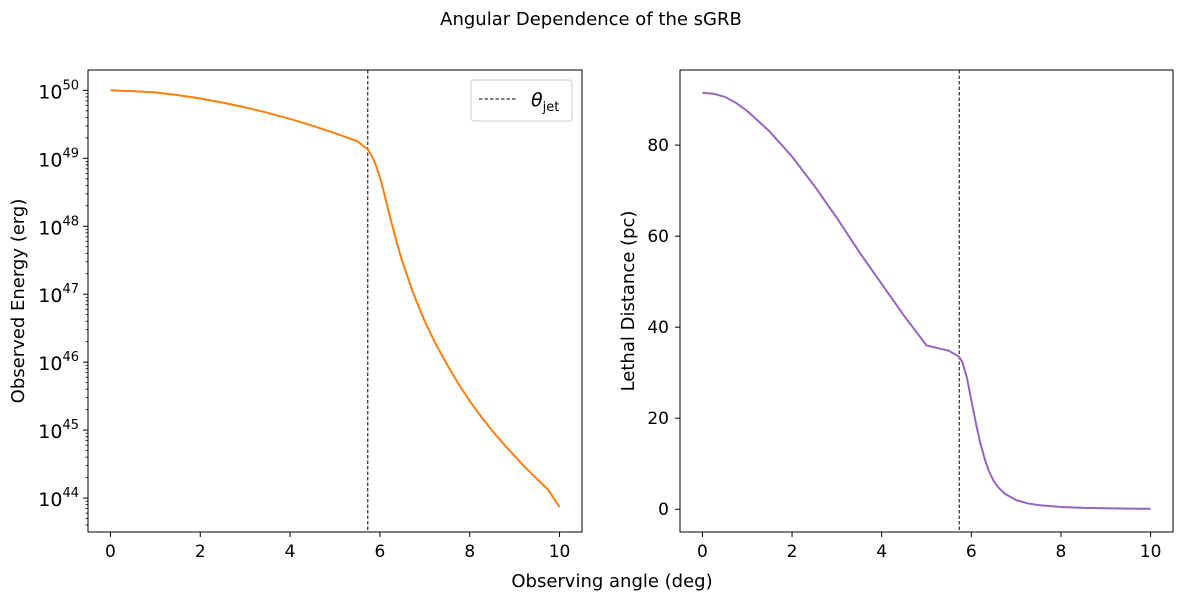  Describe the element at coordinates (110, 552) in the screenshot. I see `energy-x-tick-label: 0` at that location.